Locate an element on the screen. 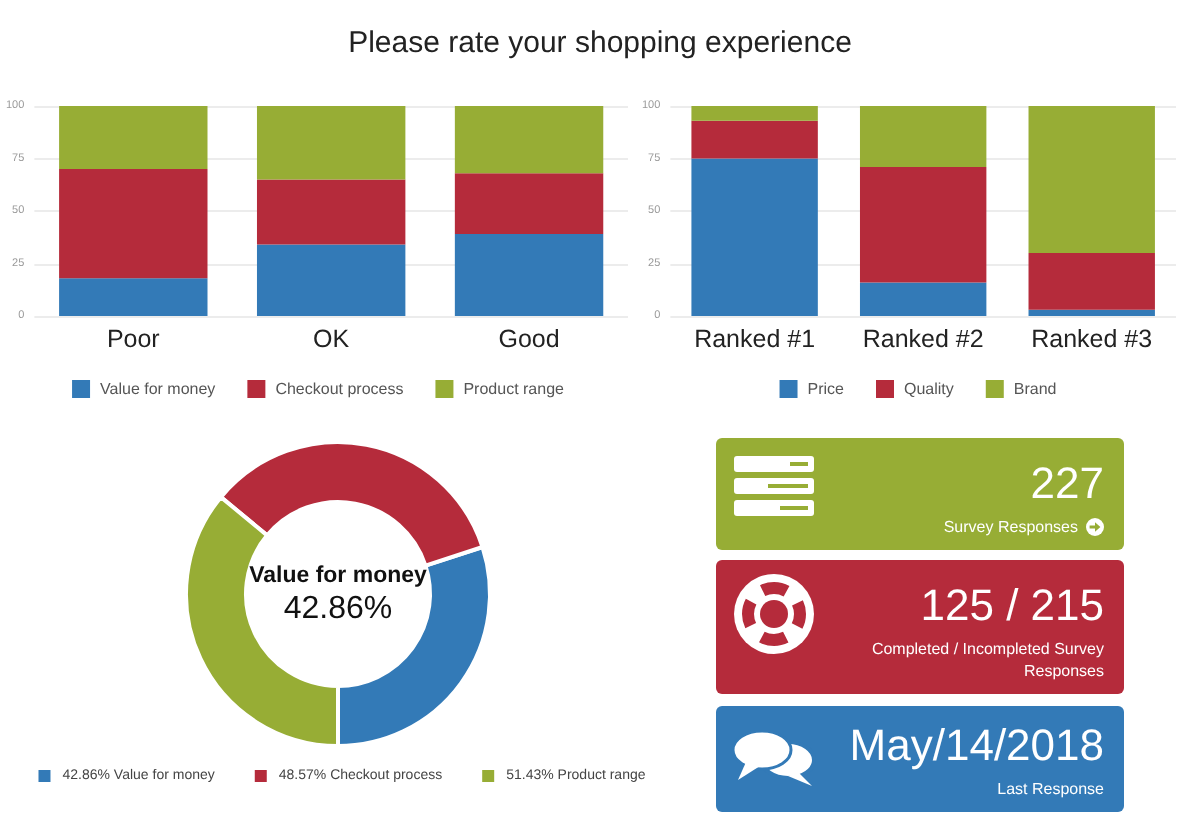 Image resolution: width=1200 pixels, height=832 pixels. legend-label: Checkout process is located at coordinates (339, 389).